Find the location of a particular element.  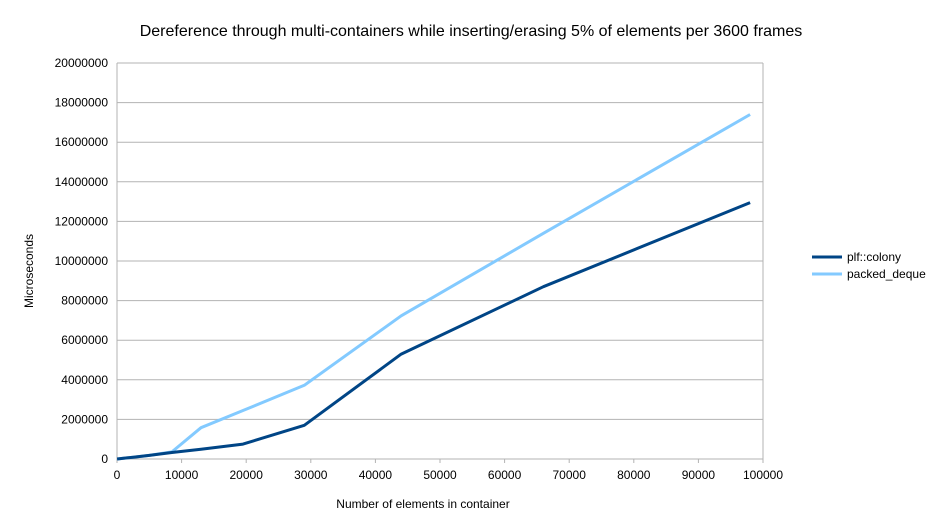

x-tick-label: 70000 is located at coordinates (570, 475).